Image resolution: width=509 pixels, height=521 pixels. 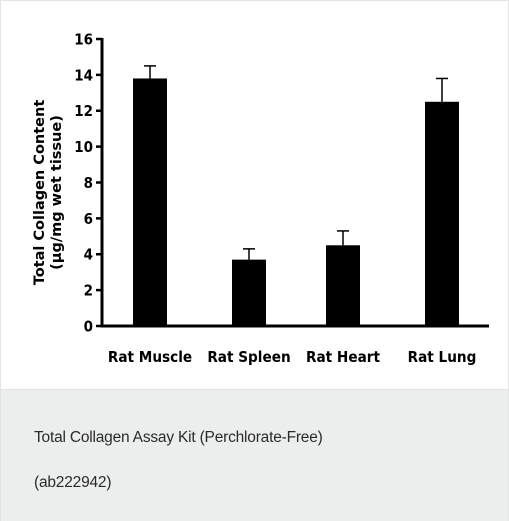 What do you see at coordinates (343, 357) in the screenshot?
I see `x-category-label: Rat Heart` at bounding box center [343, 357].